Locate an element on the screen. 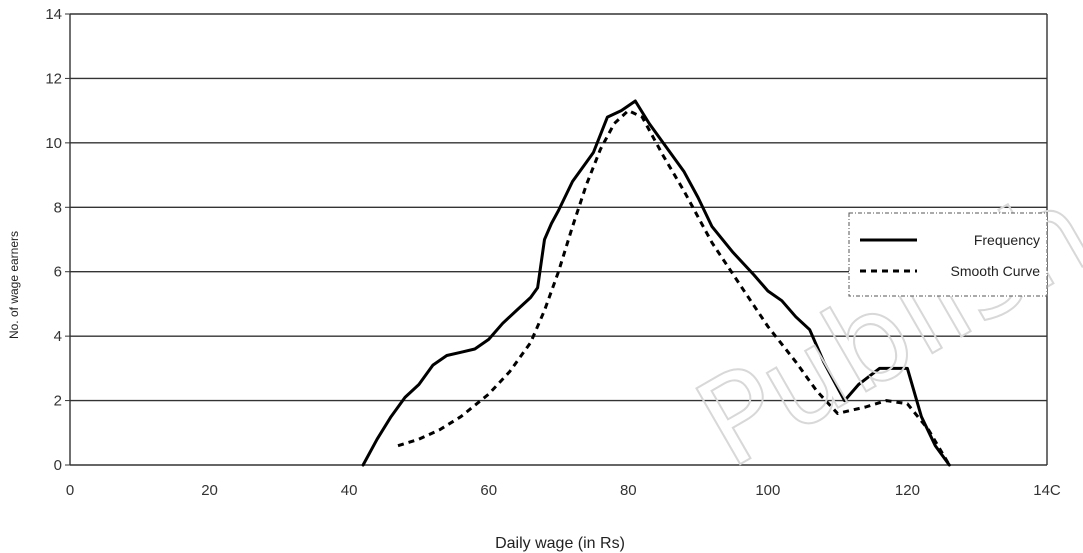 This screenshot has width=1083, height=553. x-axis-label: Daily wage (in Rs) is located at coordinates (560, 543).